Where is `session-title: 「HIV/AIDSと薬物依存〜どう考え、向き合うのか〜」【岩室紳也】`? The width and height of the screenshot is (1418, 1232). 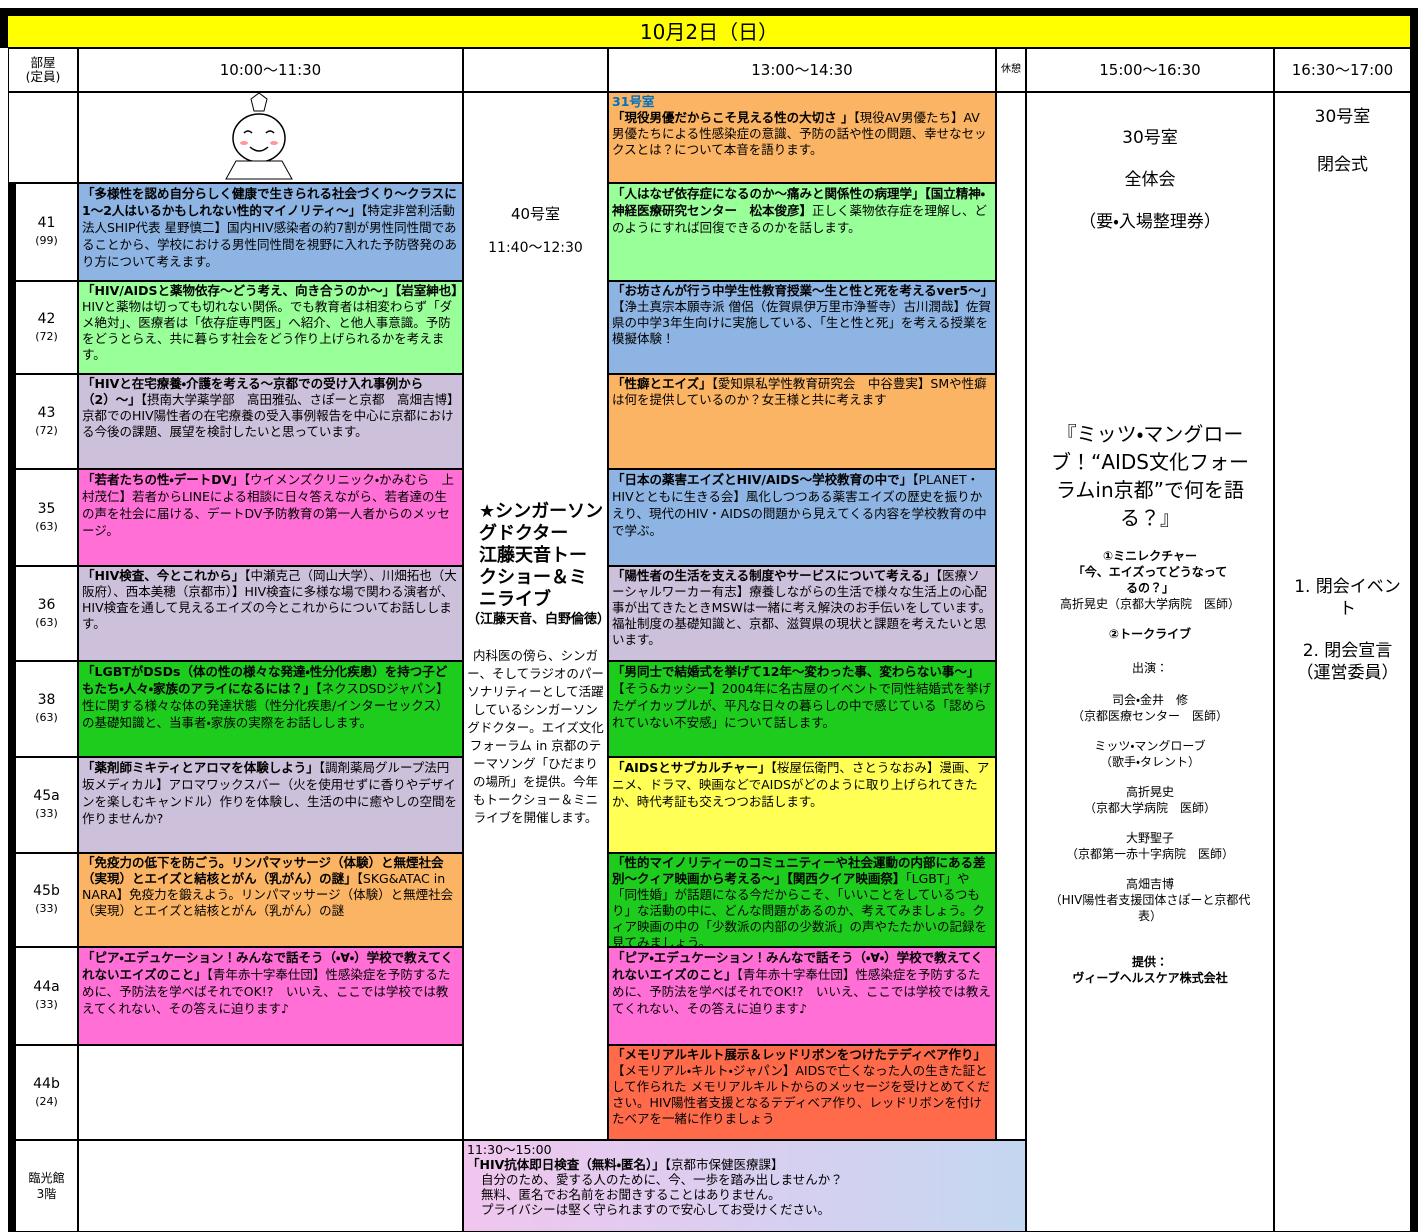
session-title: 「HIV/AIDSと薬物依存〜どう考え、向き合うのか〜」【岩室紳也】 is located at coordinates (272, 290).